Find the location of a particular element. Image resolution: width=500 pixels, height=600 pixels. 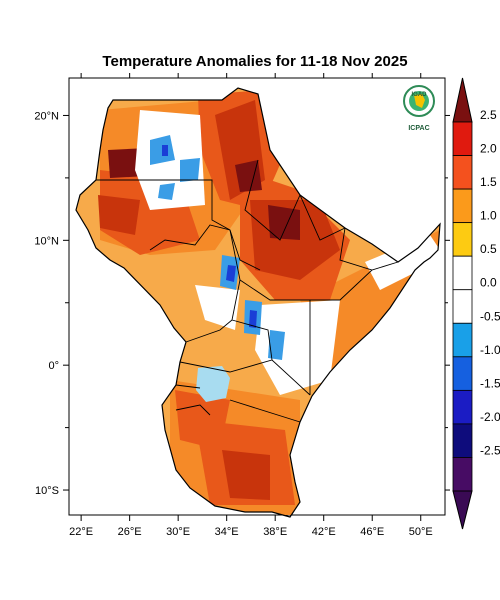

colorbar-label: -2.5 is located at coordinates (490, 450).